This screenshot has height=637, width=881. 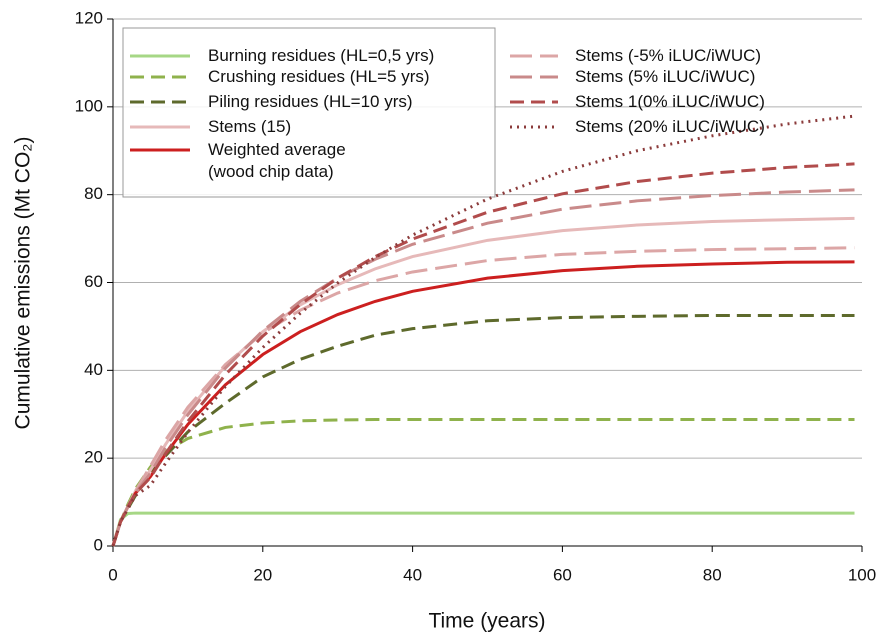 I want to click on y-tick-label: 60, so click(x=93, y=281).